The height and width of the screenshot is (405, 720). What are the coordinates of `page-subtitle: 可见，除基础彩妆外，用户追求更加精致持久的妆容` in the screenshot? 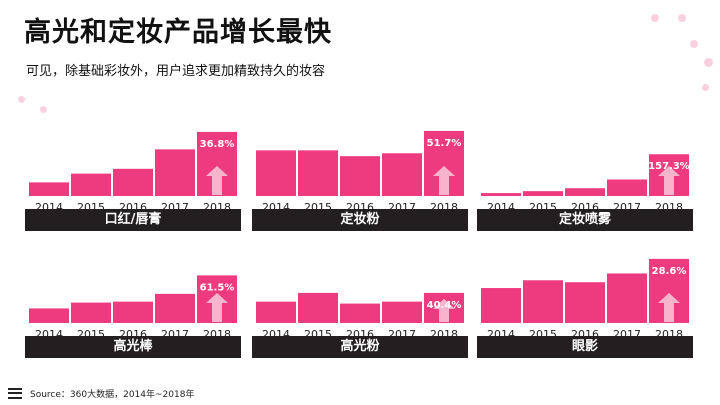 It's located at (176, 71).